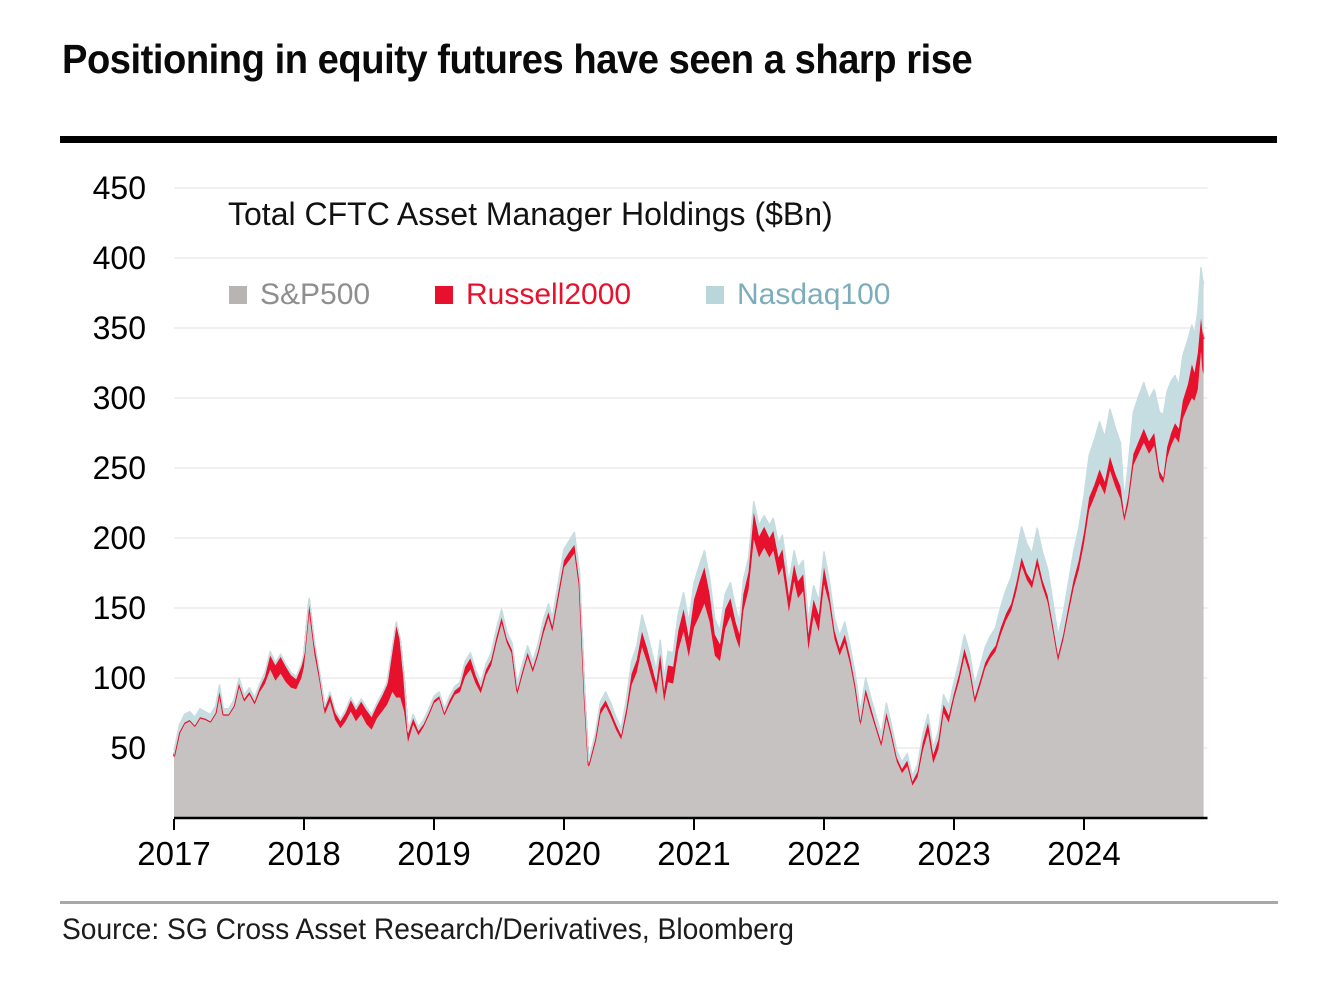 The width and height of the screenshot is (1338, 986). Describe the element at coordinates (119, 608) in the screenshot. I see `y-tick-label: 150` at that location.